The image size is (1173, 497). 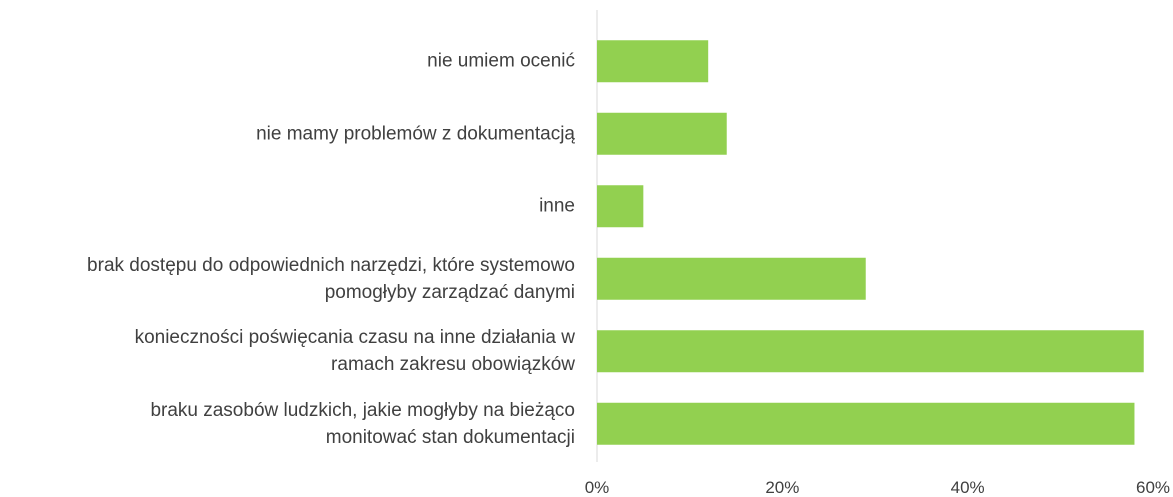 What do you see at coordinates (597, 487) in the screenshot?
I see `x-tick-label: 0%` at bounding box center [597, 487].